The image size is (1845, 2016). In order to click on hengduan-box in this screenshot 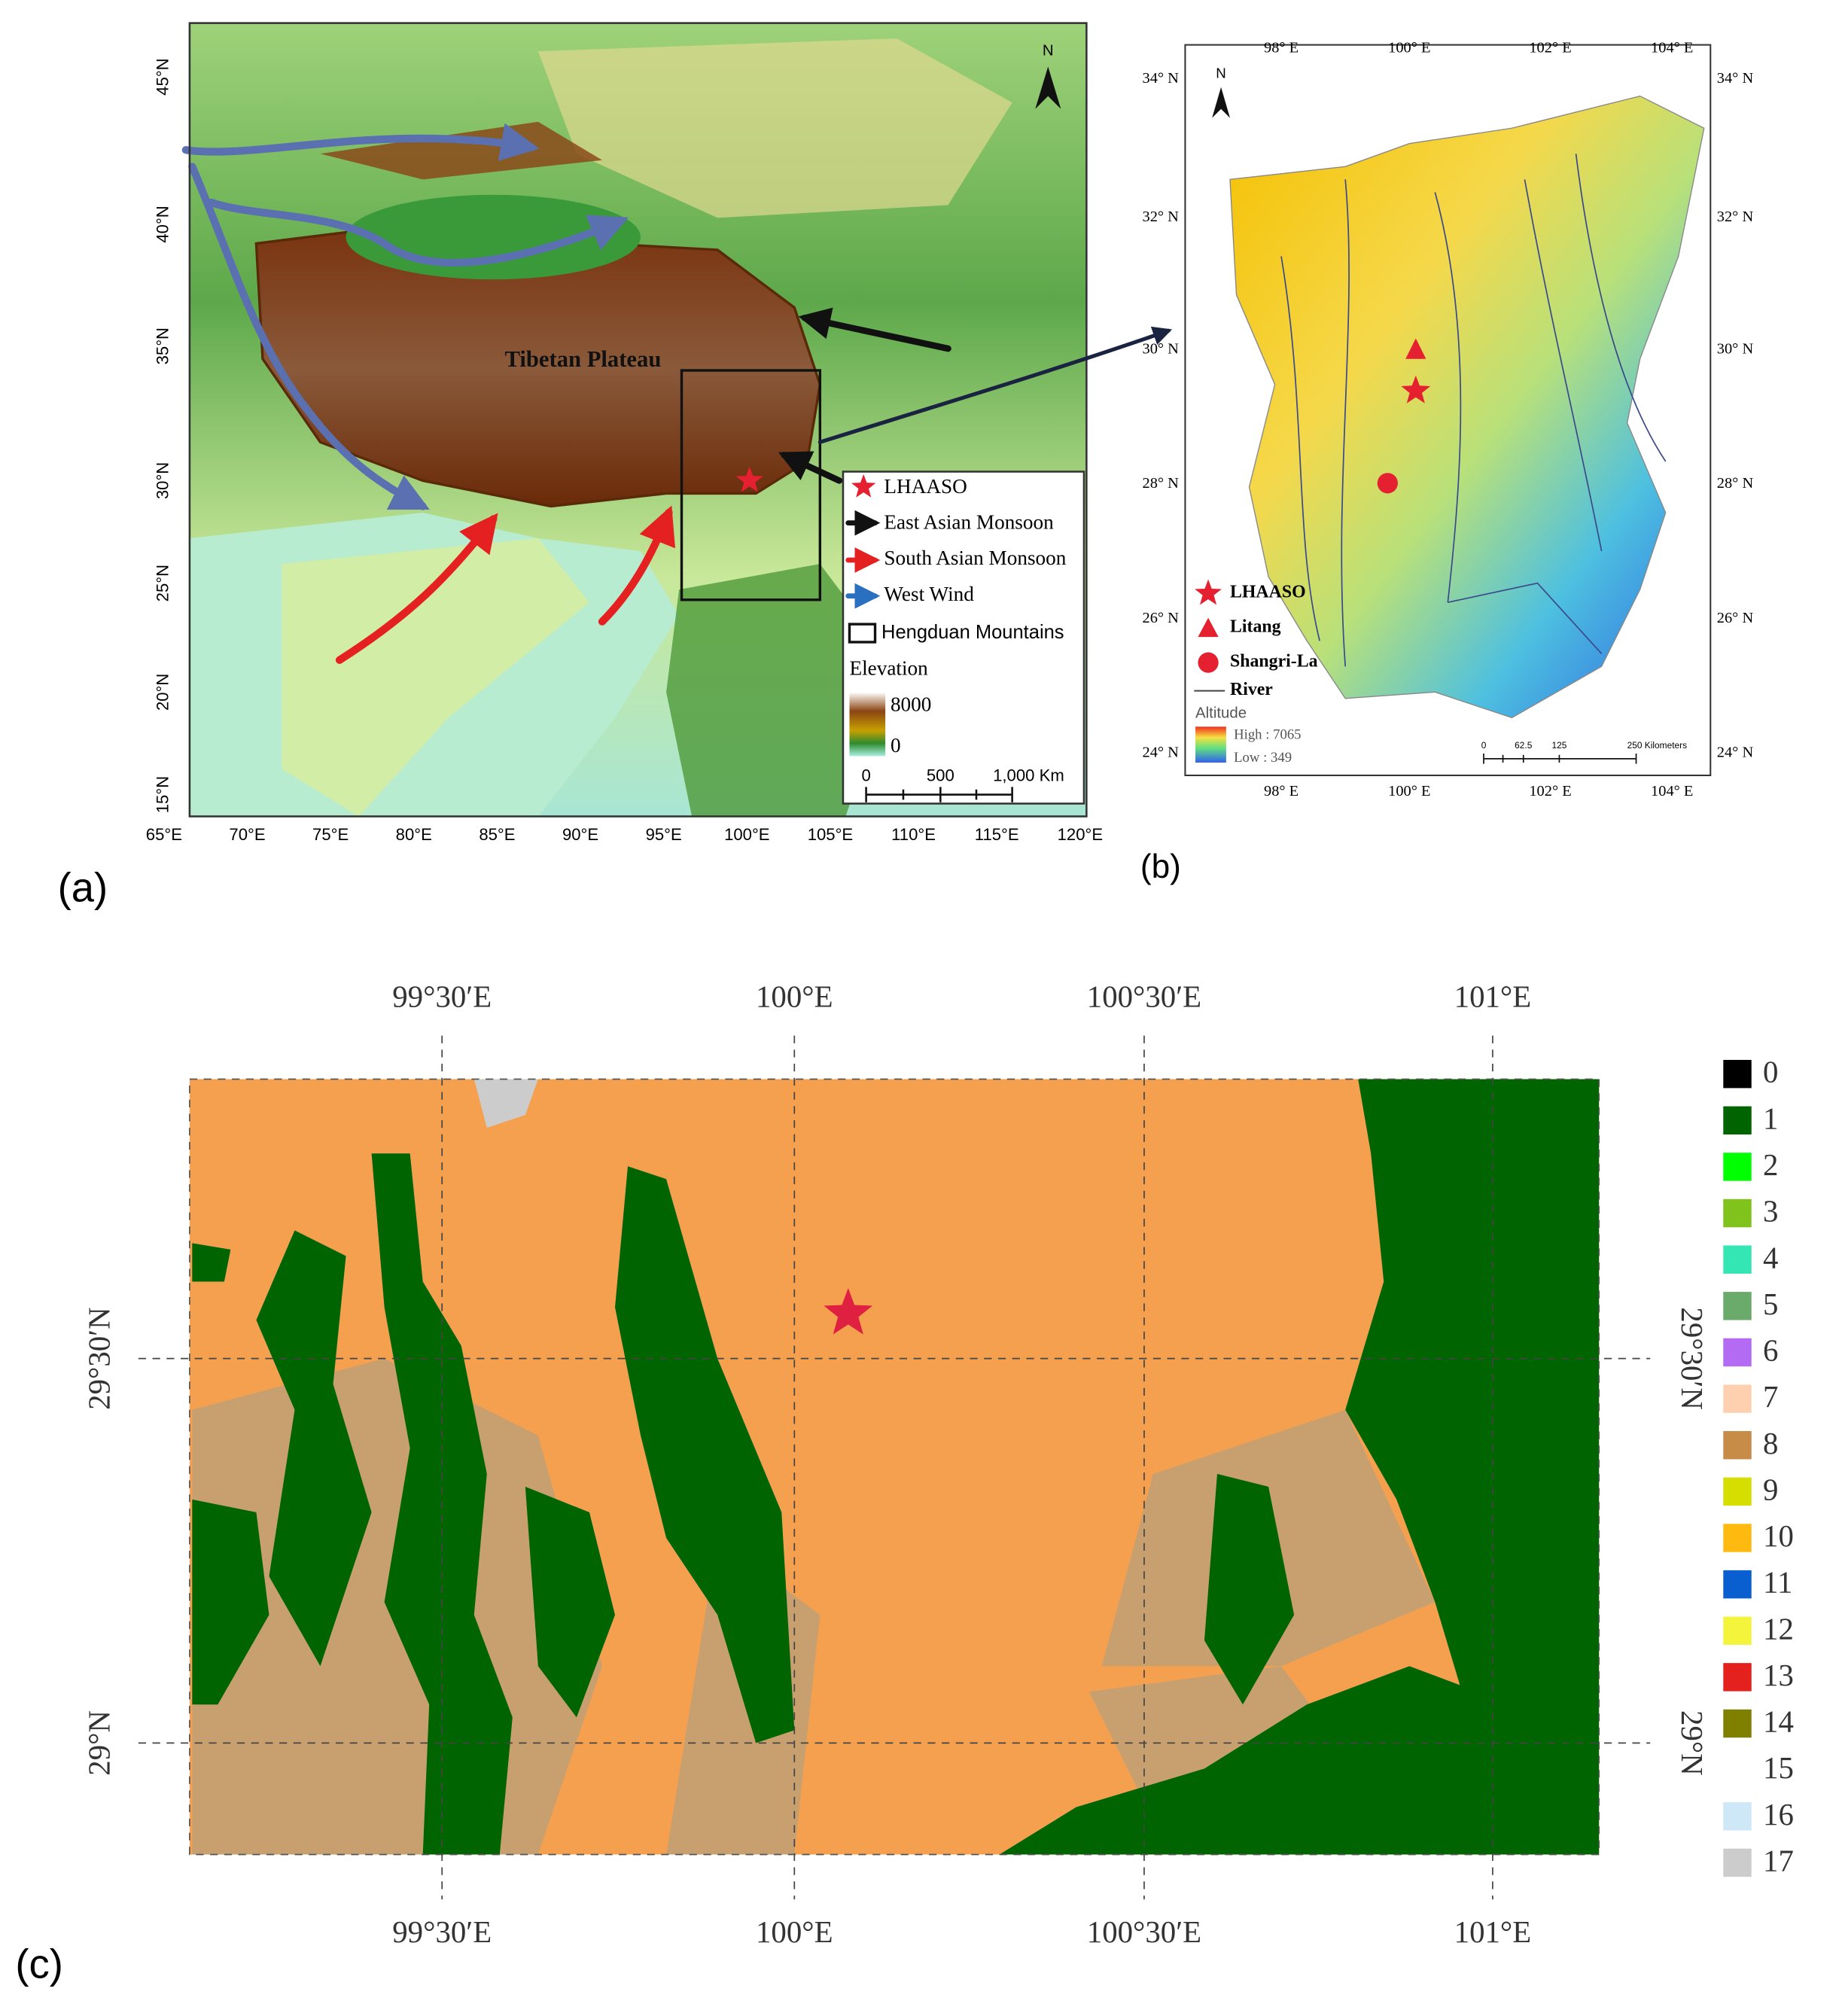, I will do `click(751, 485)`.